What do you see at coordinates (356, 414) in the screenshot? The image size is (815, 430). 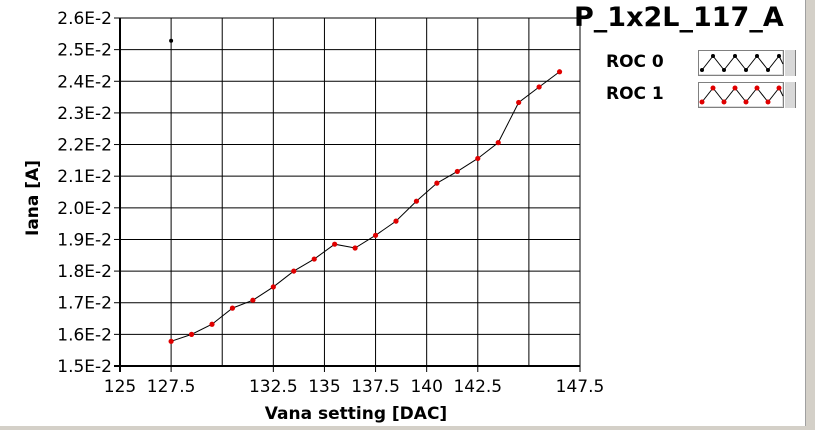 I see `x-axis-label: Vana setting [DAC]` at bounding box center [356, 414].